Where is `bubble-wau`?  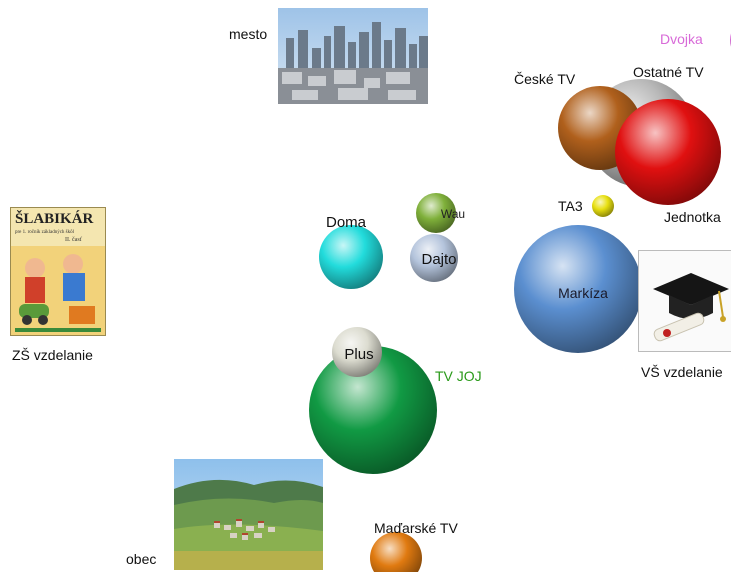
bubble-wau is located at coordinates (436, 213).